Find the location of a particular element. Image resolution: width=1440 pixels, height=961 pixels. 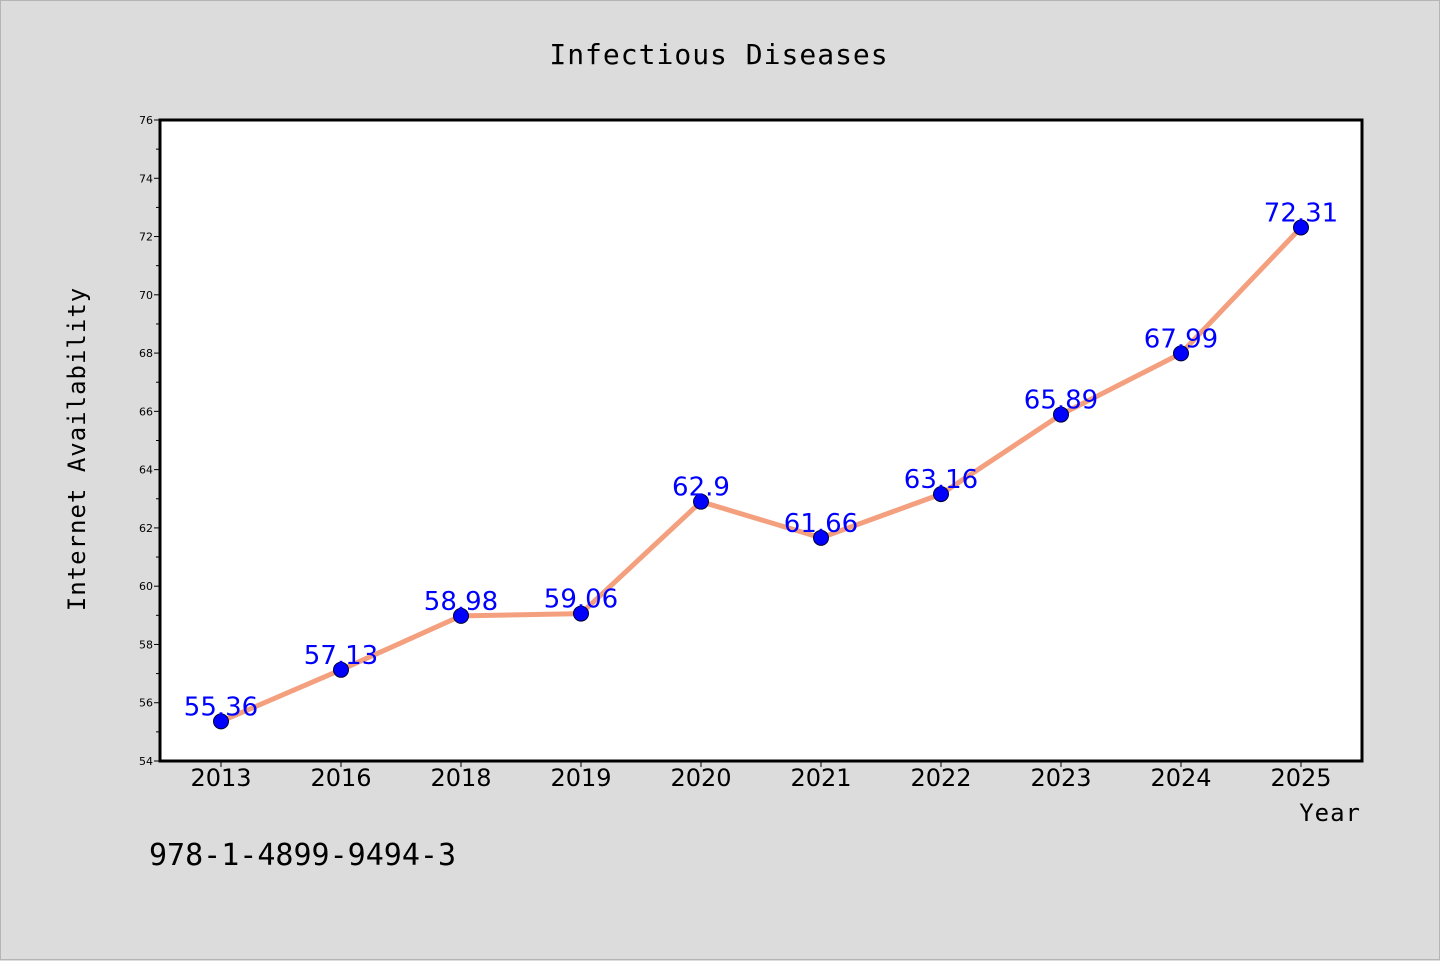

data-label: 57.13 is located at coordinates (341, 656).